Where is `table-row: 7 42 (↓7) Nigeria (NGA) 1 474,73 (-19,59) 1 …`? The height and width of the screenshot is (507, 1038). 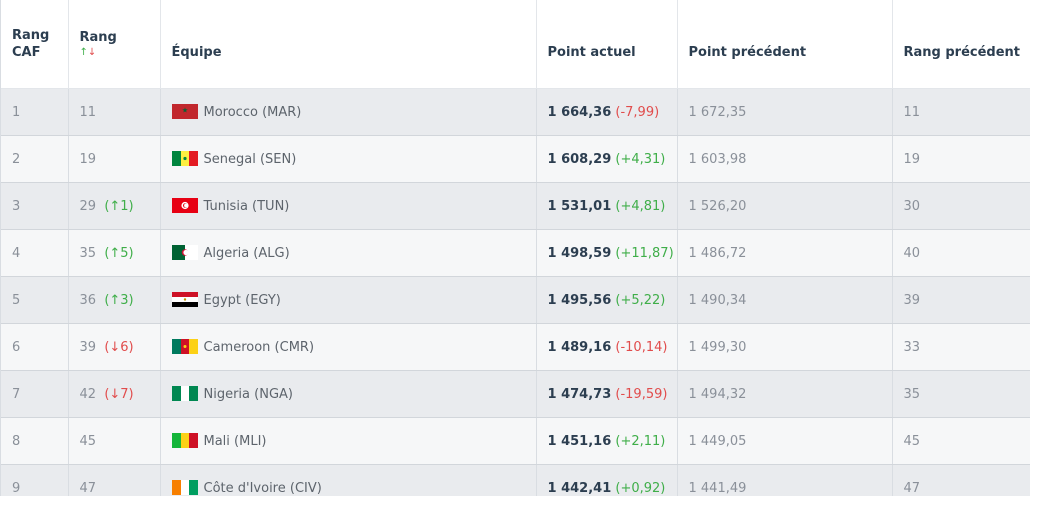
table-row: 7 42 (↓7) Nigeria (NGA) 1 474,73 (-19,59) 1 … is located at coordinates (515, 394).